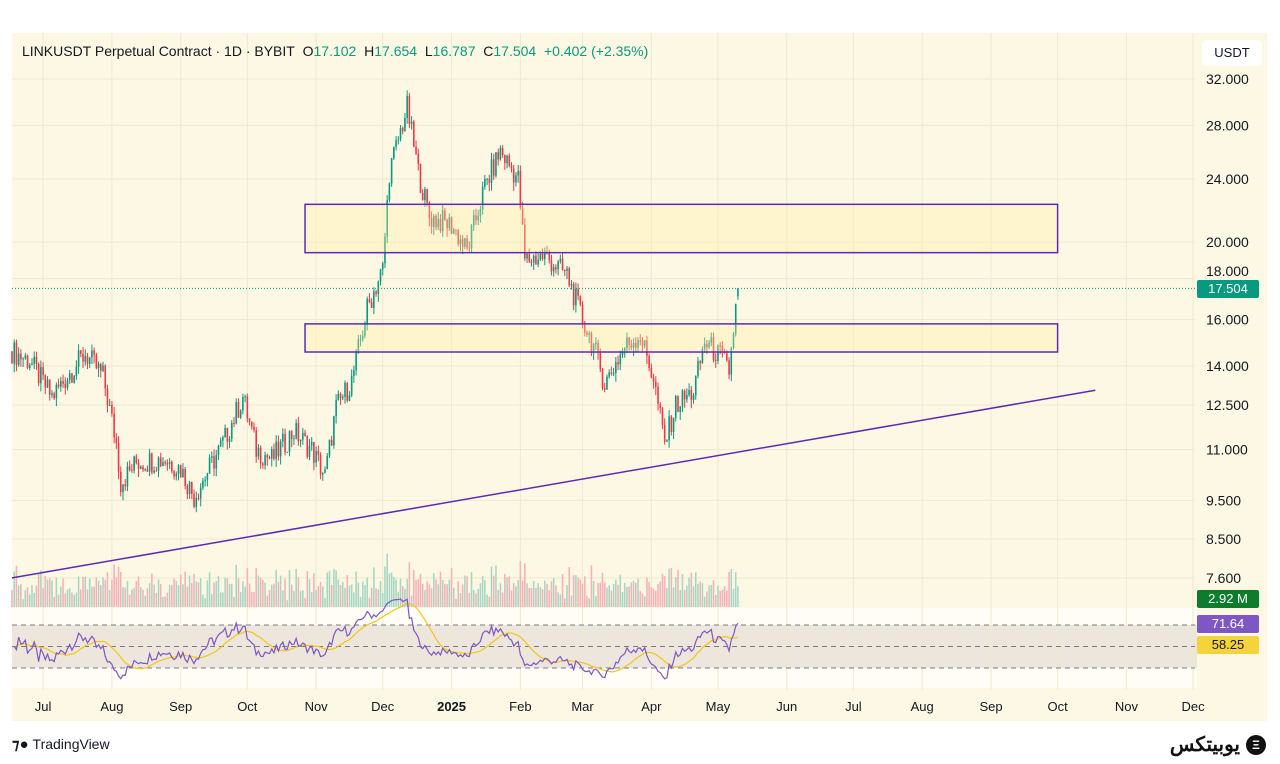 This screenshot has width=1280, height=764. I want to click on tradingview-logo: ⁊● TradingView, so click(61, 744).